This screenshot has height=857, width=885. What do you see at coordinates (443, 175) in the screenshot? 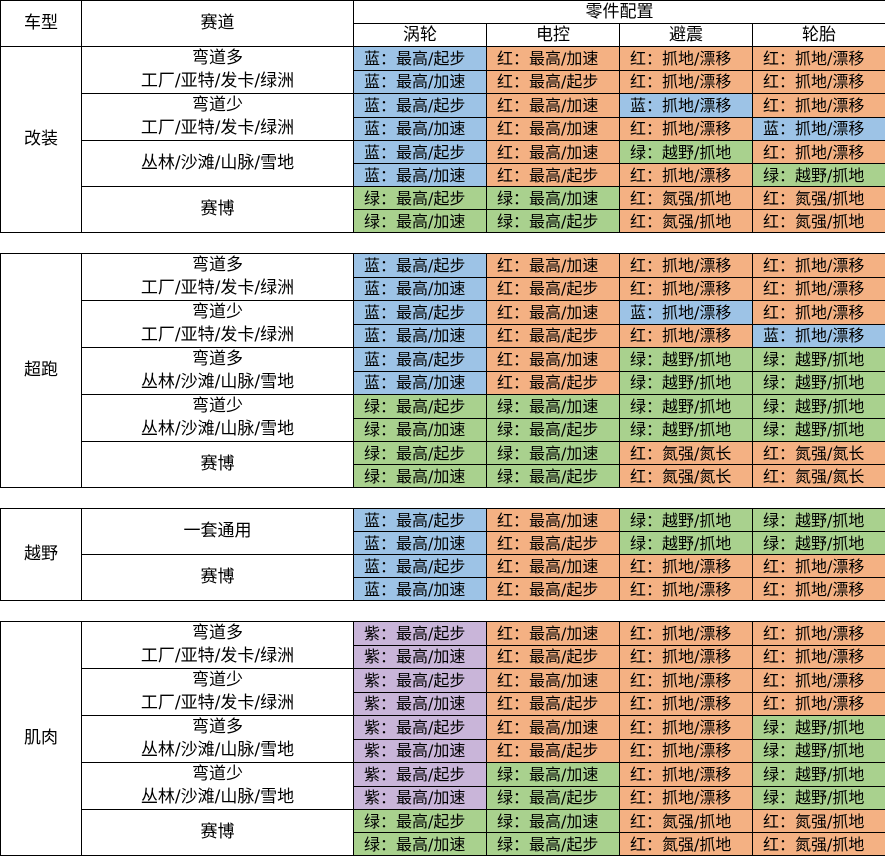
I see `table-row: 蓝：最高/加速 红：最高/起步 红：抓地/漂移 绿：越野/抓地` at bounding box center [443, 175].